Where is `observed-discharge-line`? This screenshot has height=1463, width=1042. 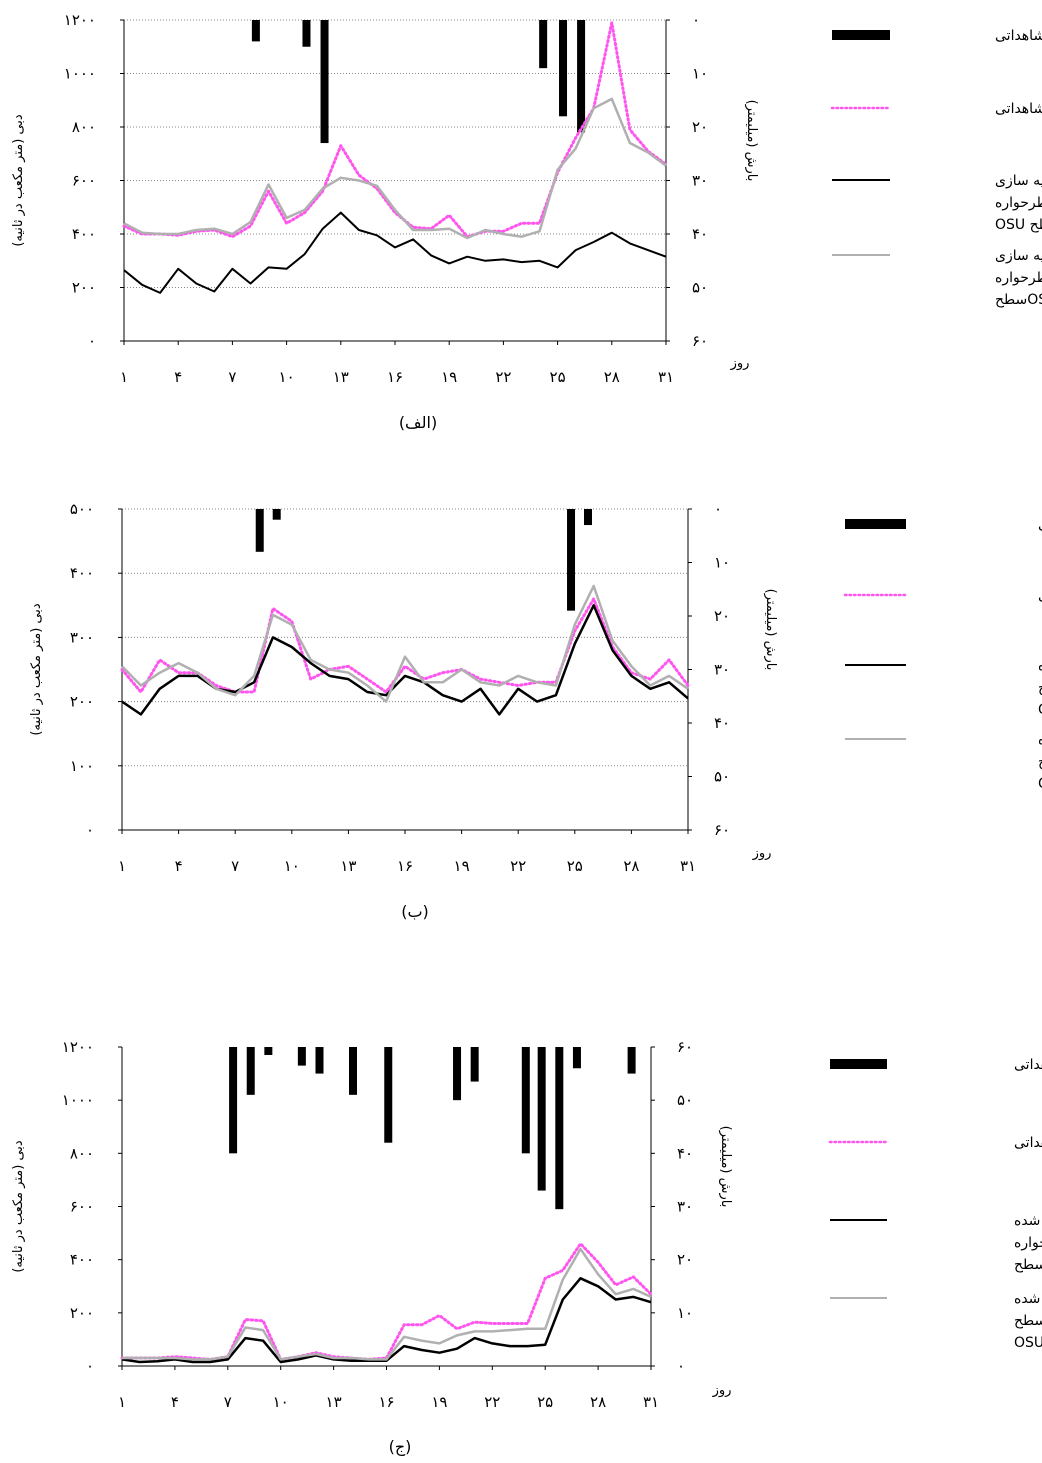
observed-discharge-line is located at coordinates (386, 1301).